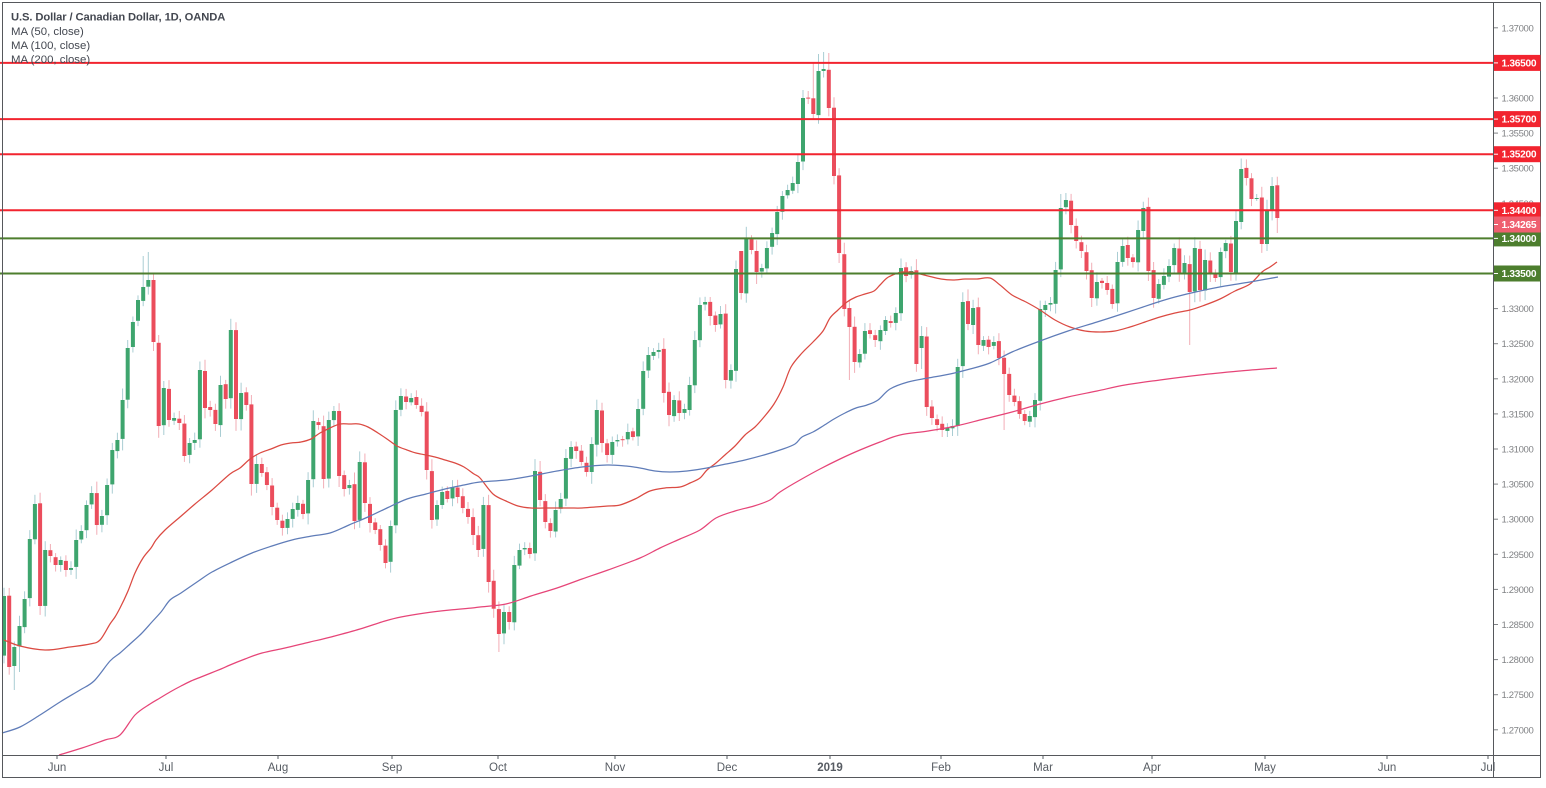 This screenshot has width=1546, height=788. Describe the element at coordinates (392, 768) in the screenshot. I see `svg-text: Sep` at that location.